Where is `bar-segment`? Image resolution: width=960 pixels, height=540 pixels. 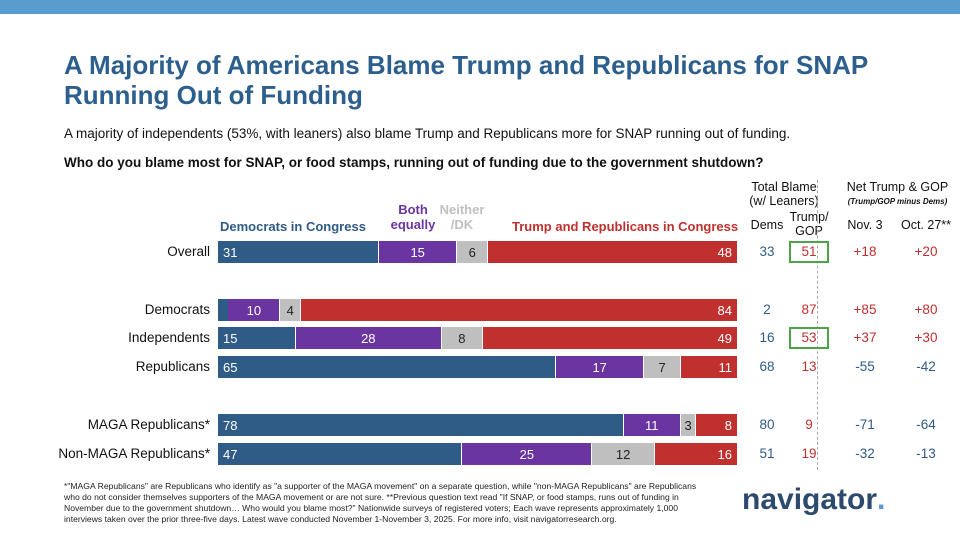
bar-segment is located at coordinates (223, 310).